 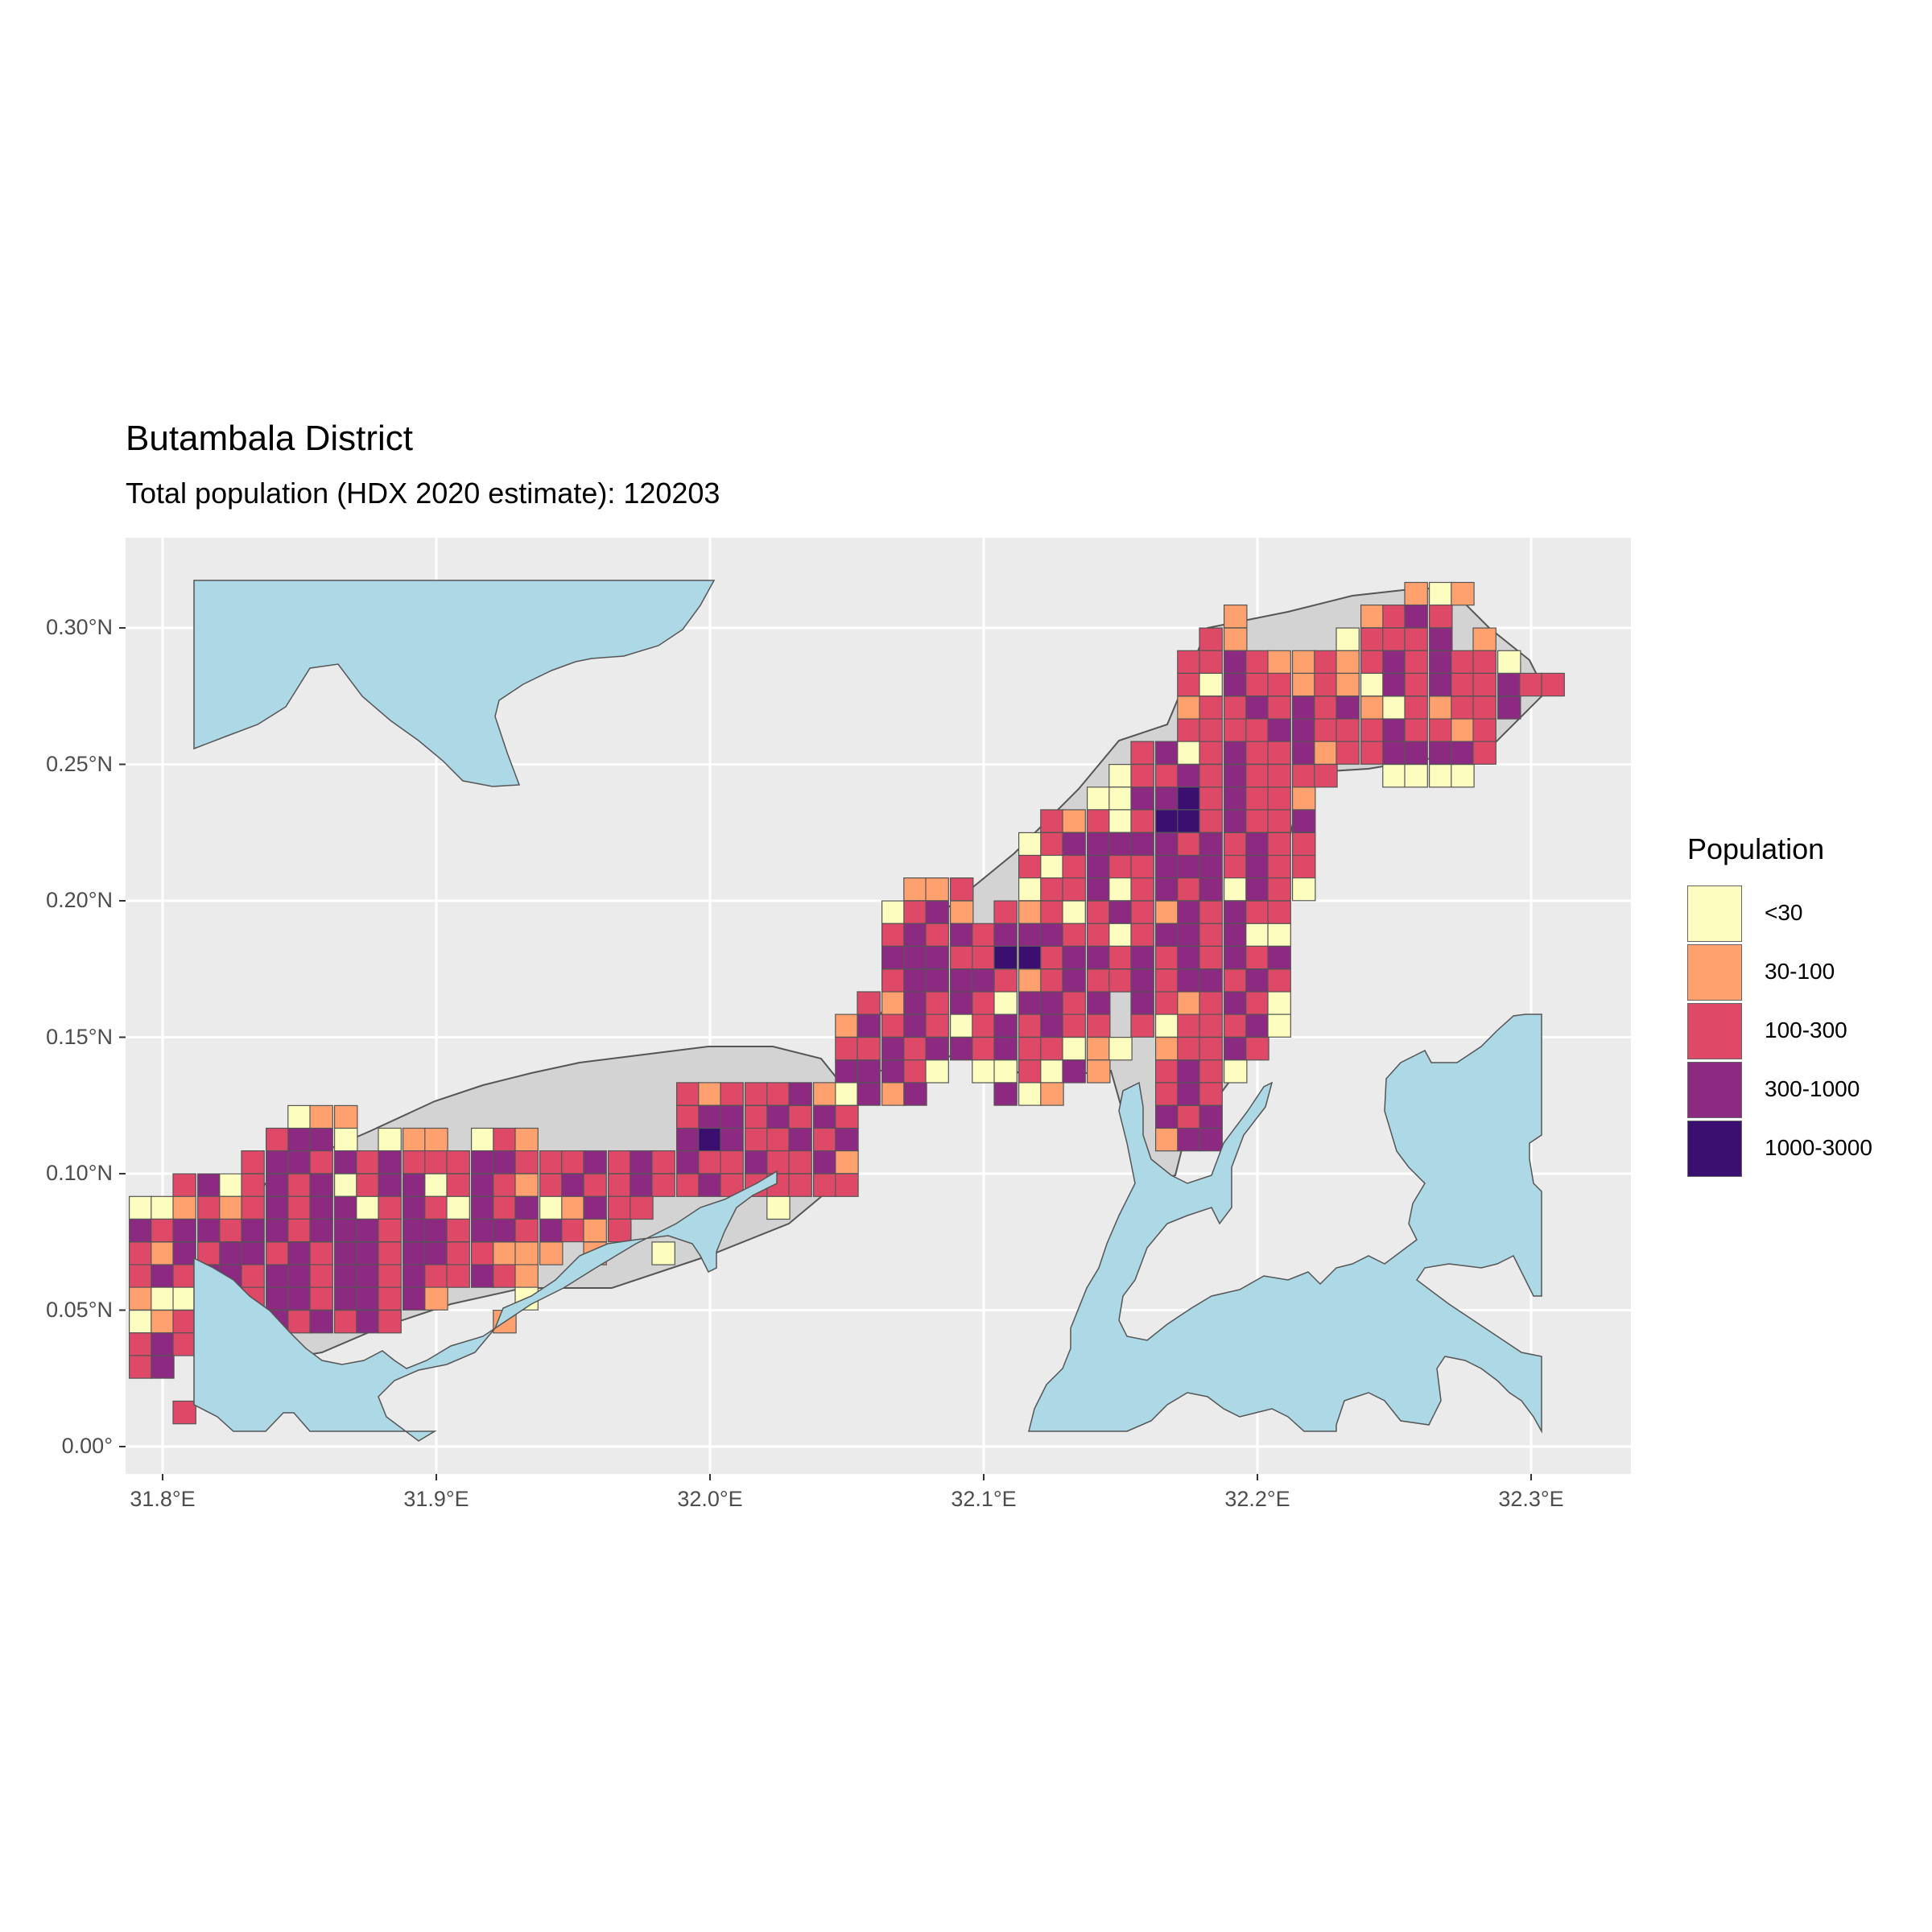 I want to click on x-tick-label: 31.9°E, so click(x=436, y=1499).